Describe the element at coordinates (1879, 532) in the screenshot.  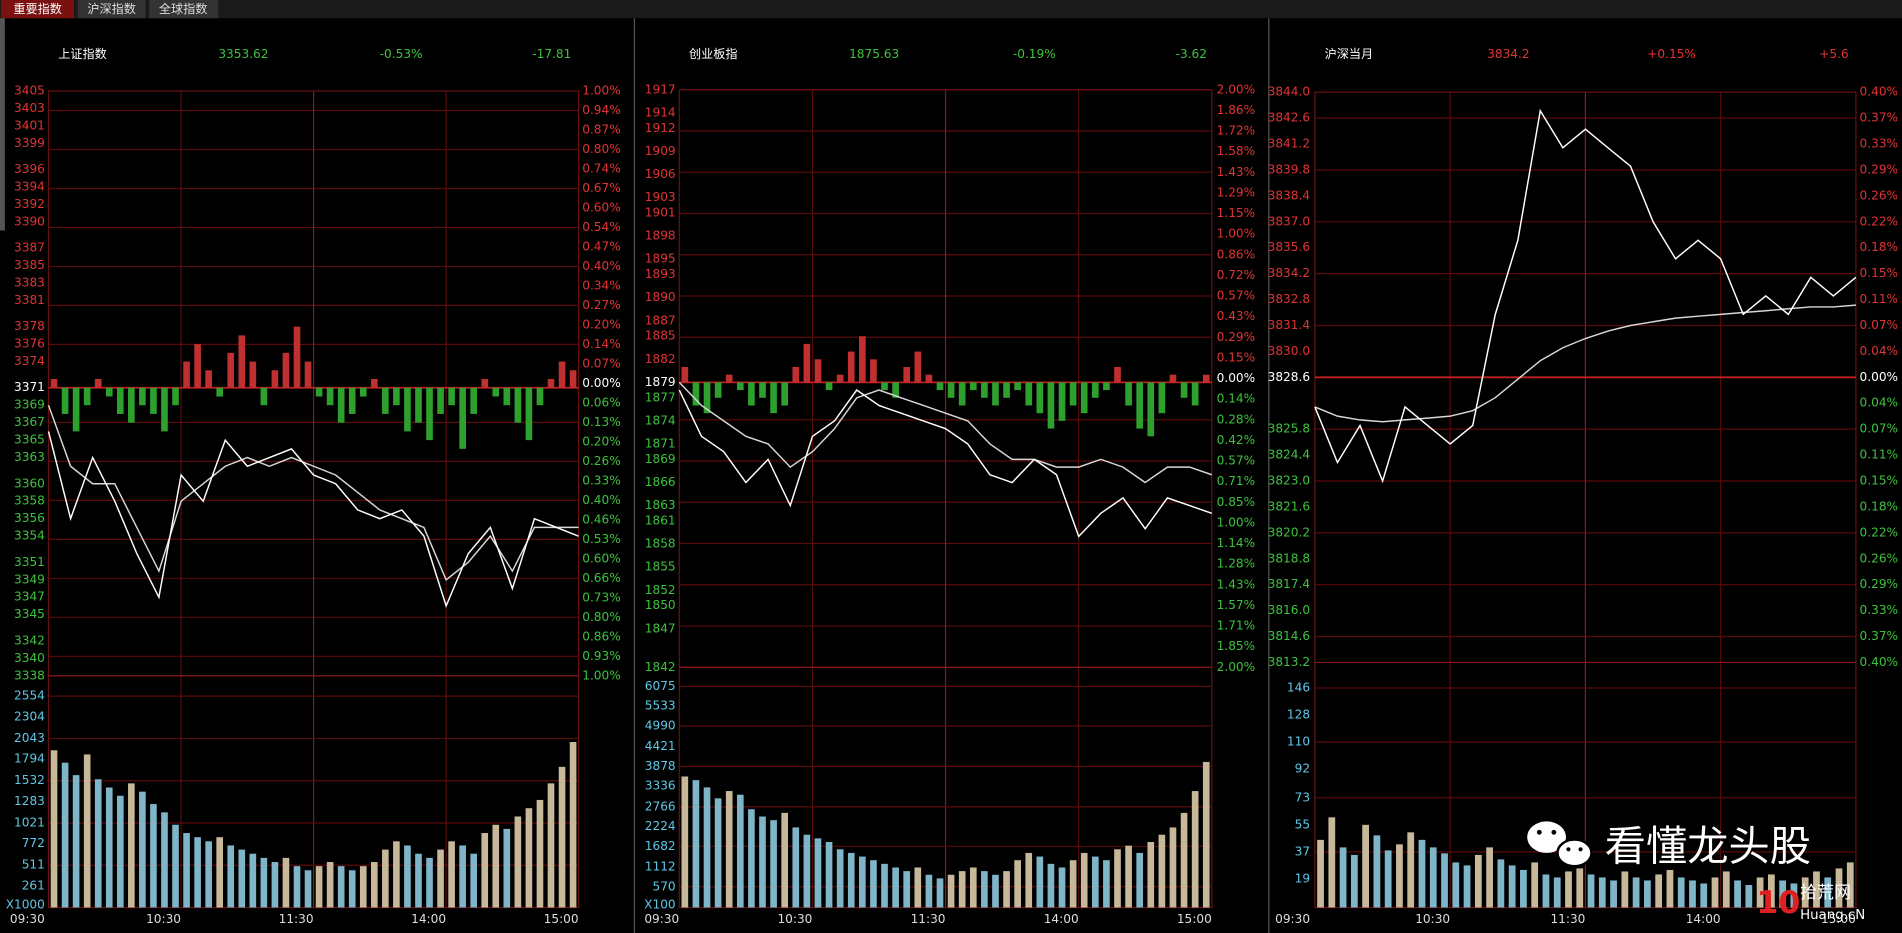
I see `pct-tick-label: 0.22%` at that location.